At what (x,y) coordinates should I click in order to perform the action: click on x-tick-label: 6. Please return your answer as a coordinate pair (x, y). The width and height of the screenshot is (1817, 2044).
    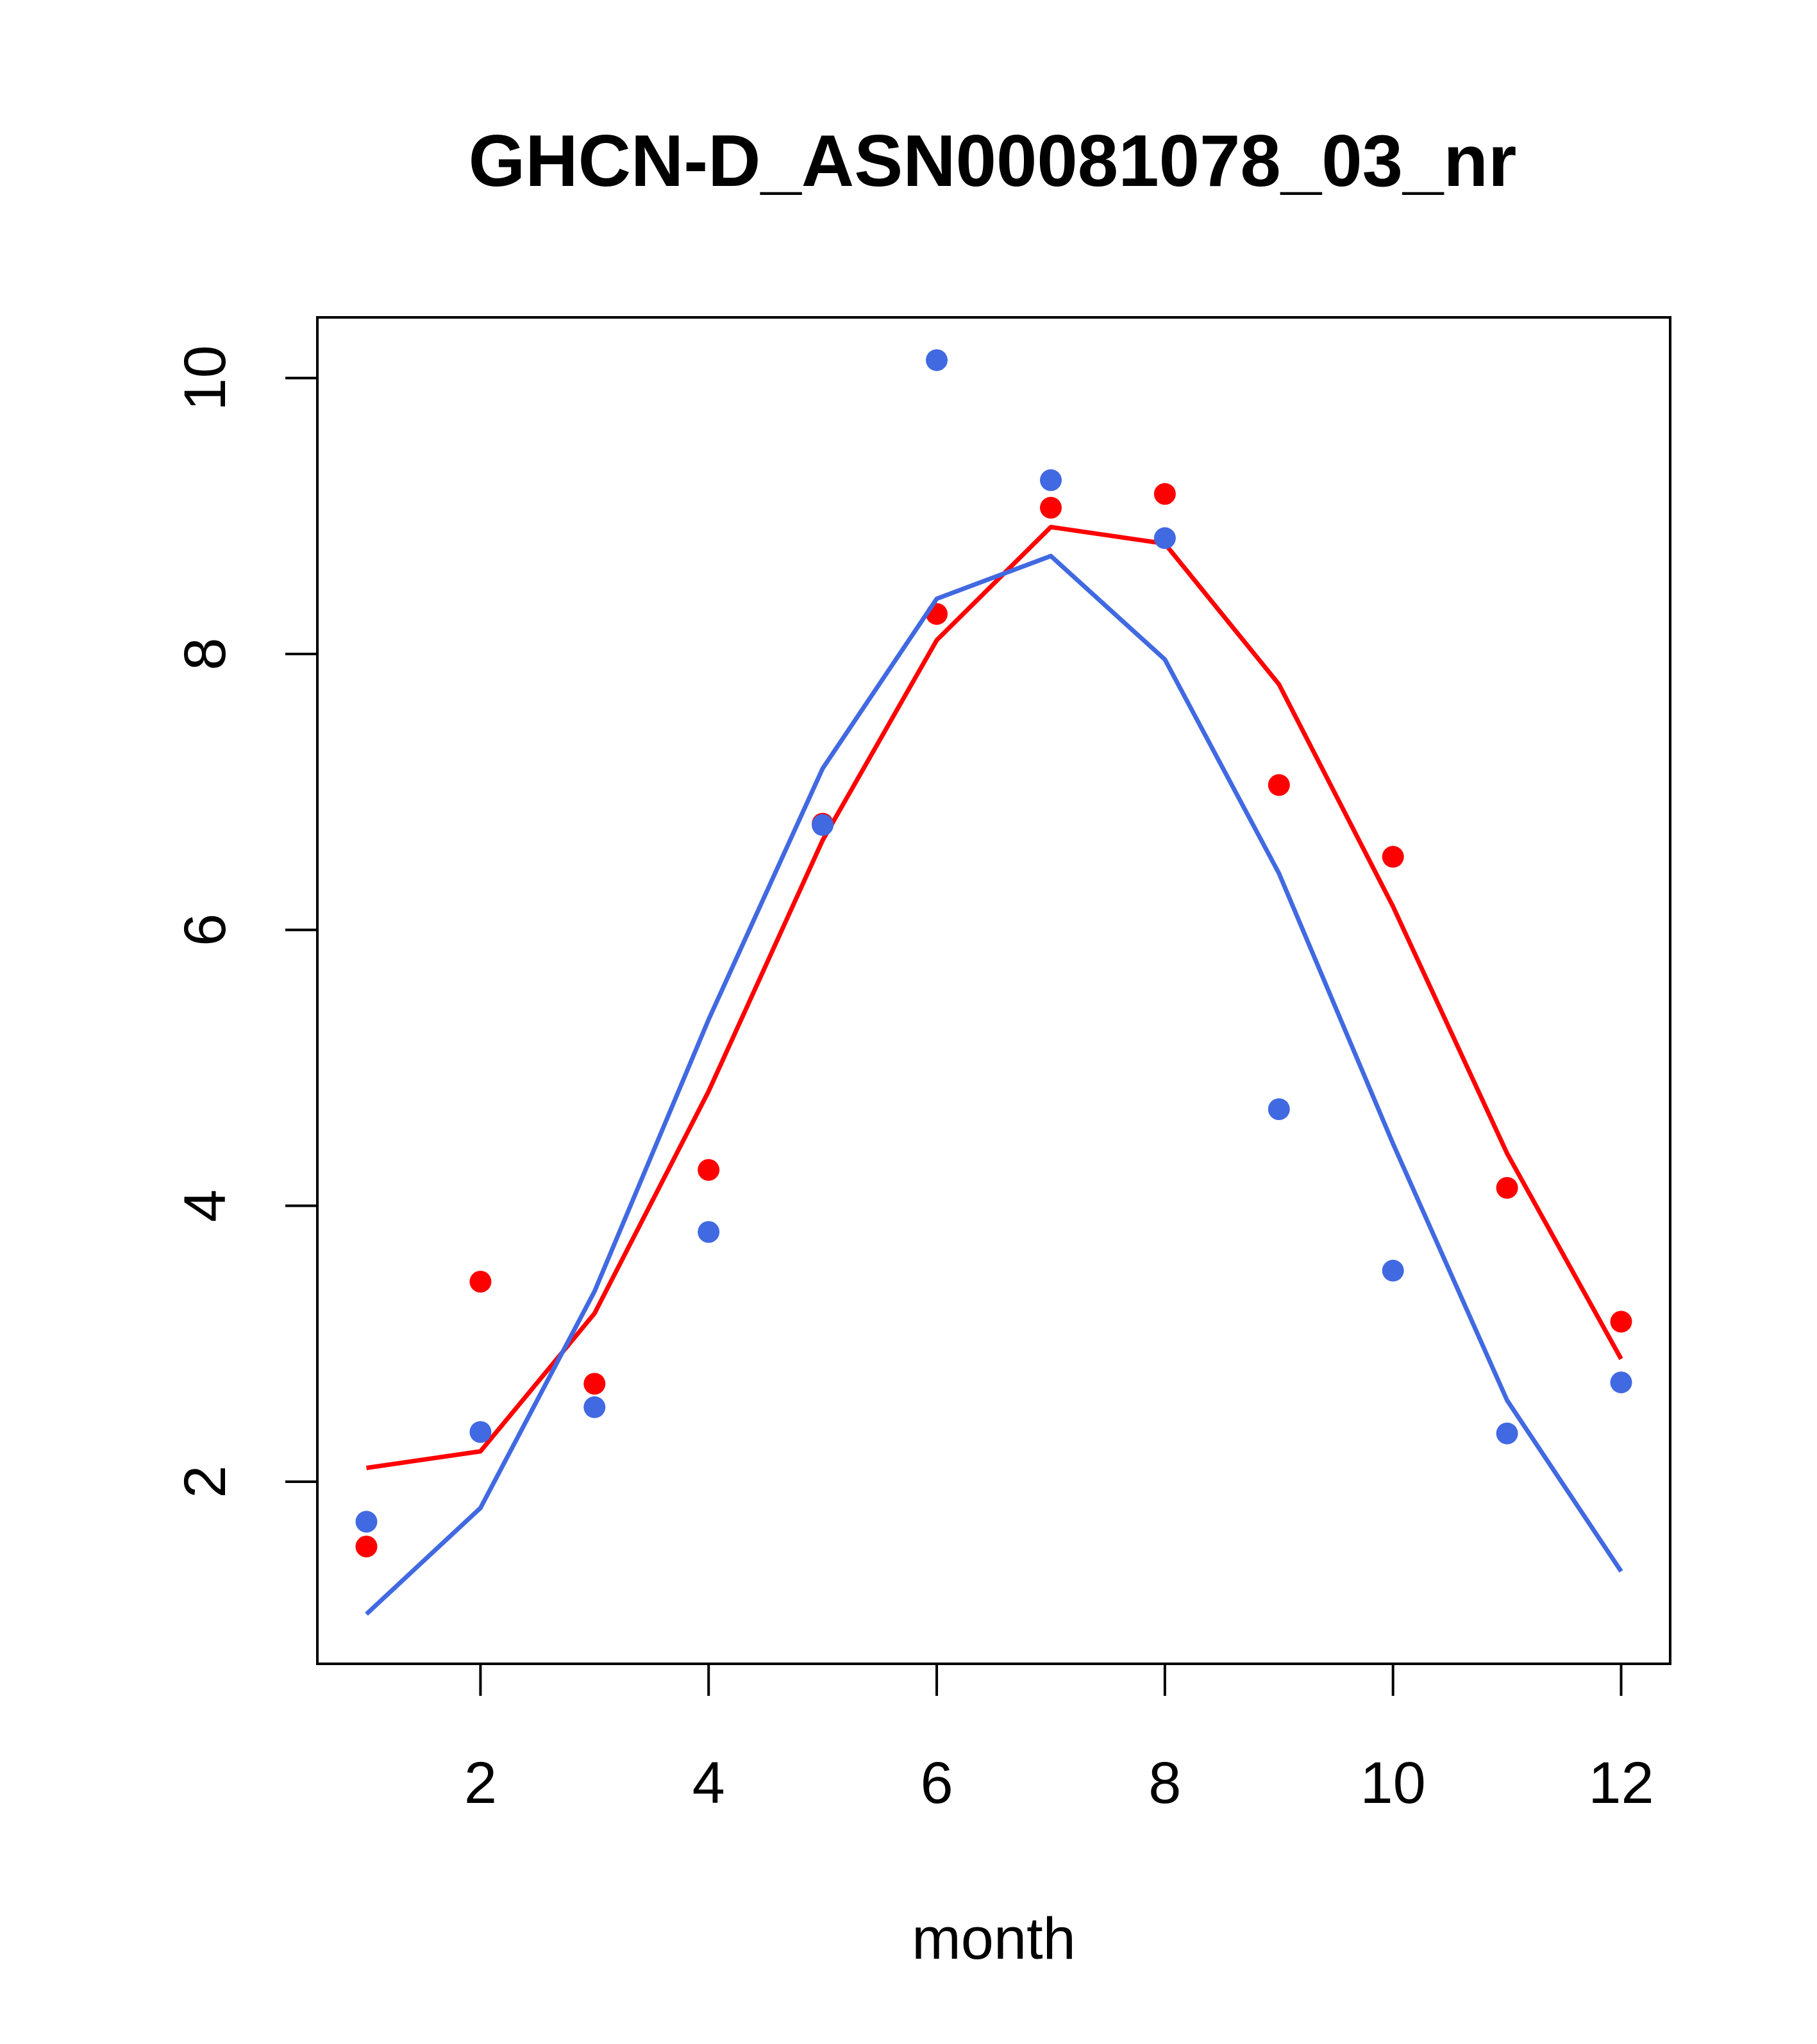
    Looking at the image, I should click on (936, 1783).